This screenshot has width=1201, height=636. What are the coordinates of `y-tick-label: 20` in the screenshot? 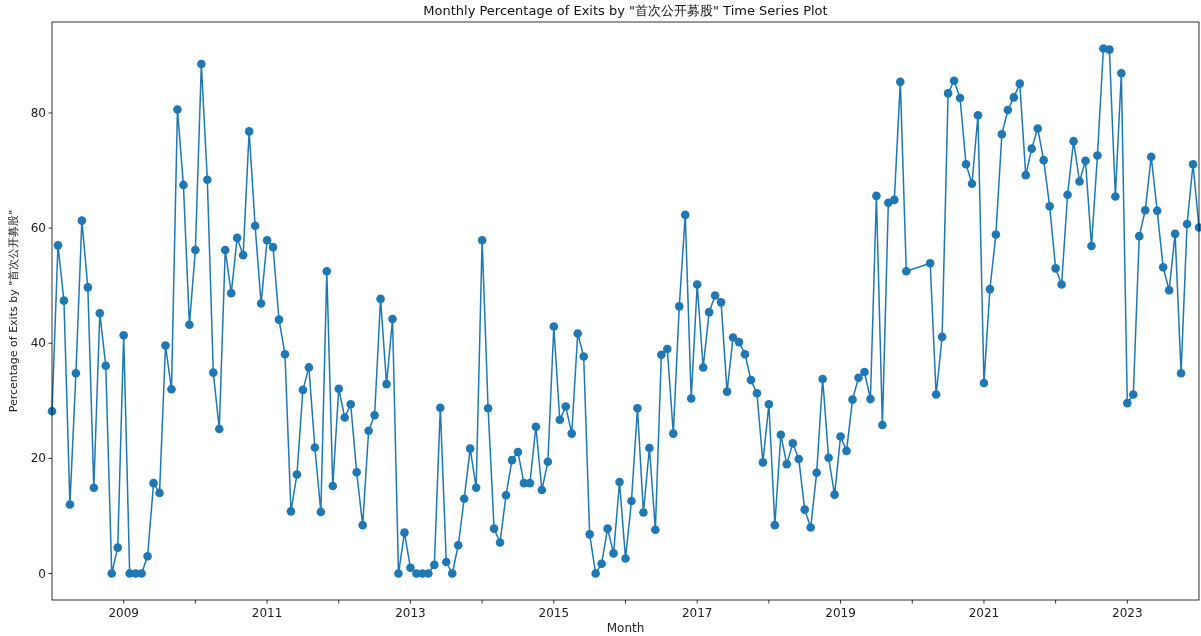 It's located at (38, 458).